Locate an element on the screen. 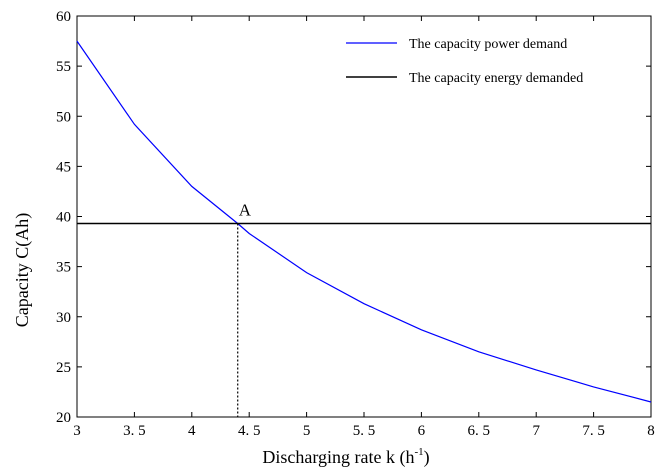  y-tick-label: 40 is located at coordinates (63, 218).